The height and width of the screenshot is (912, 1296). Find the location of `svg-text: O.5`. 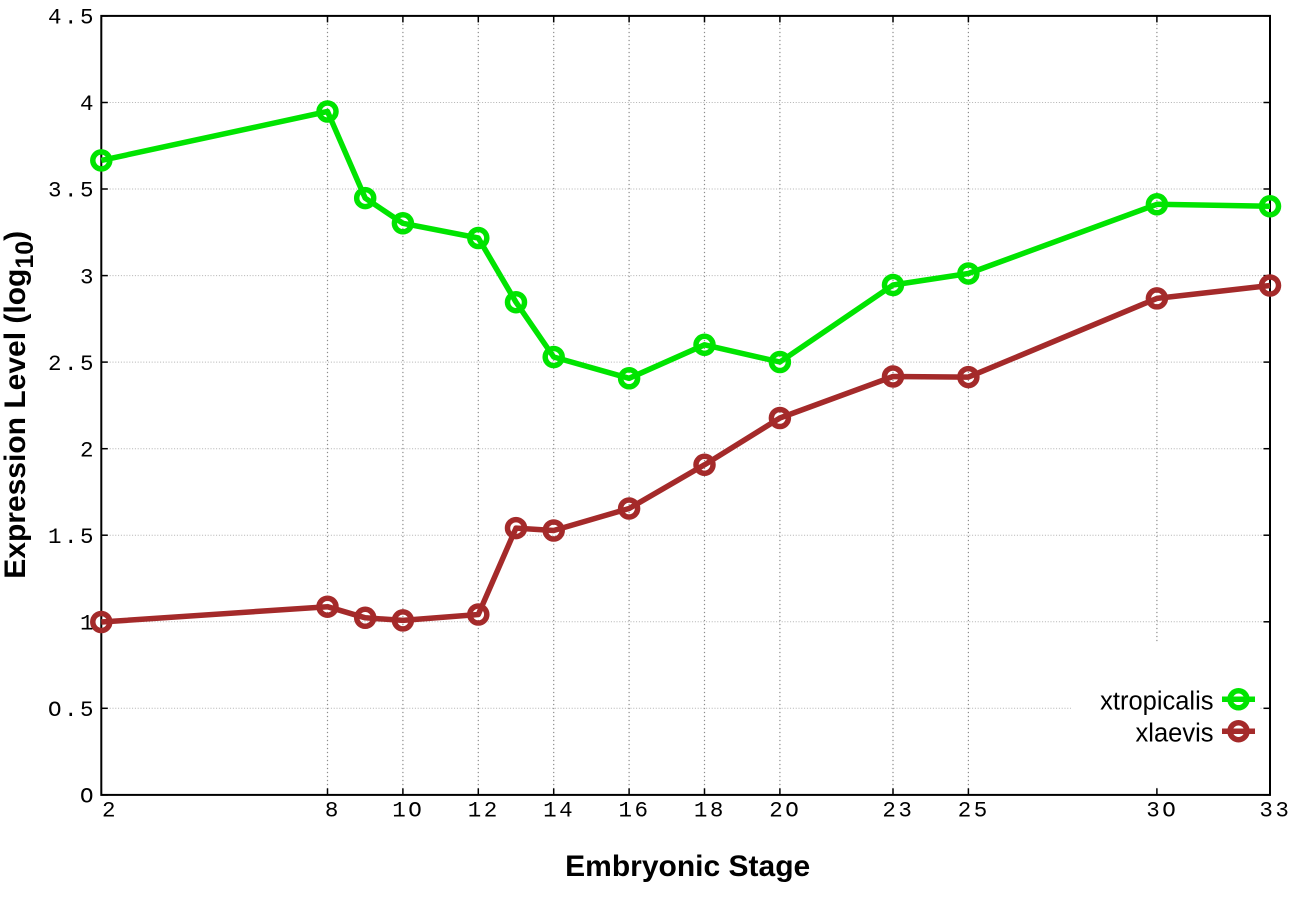

svg-text: O.5 is located at coordinates (72, 710).